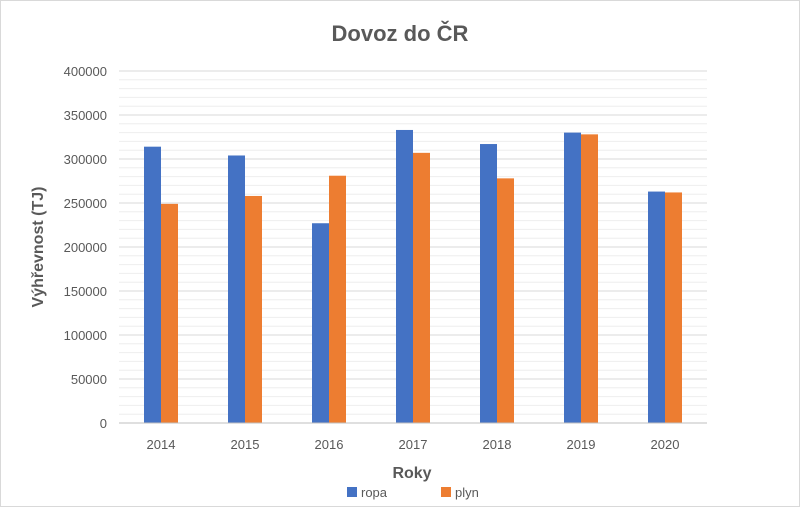 Image resolution: width=800 pixels, height=507 pixels. Describe the element at coordinates (488, 284) in the screenshot. I see `bar-ropa-2018` at that location.